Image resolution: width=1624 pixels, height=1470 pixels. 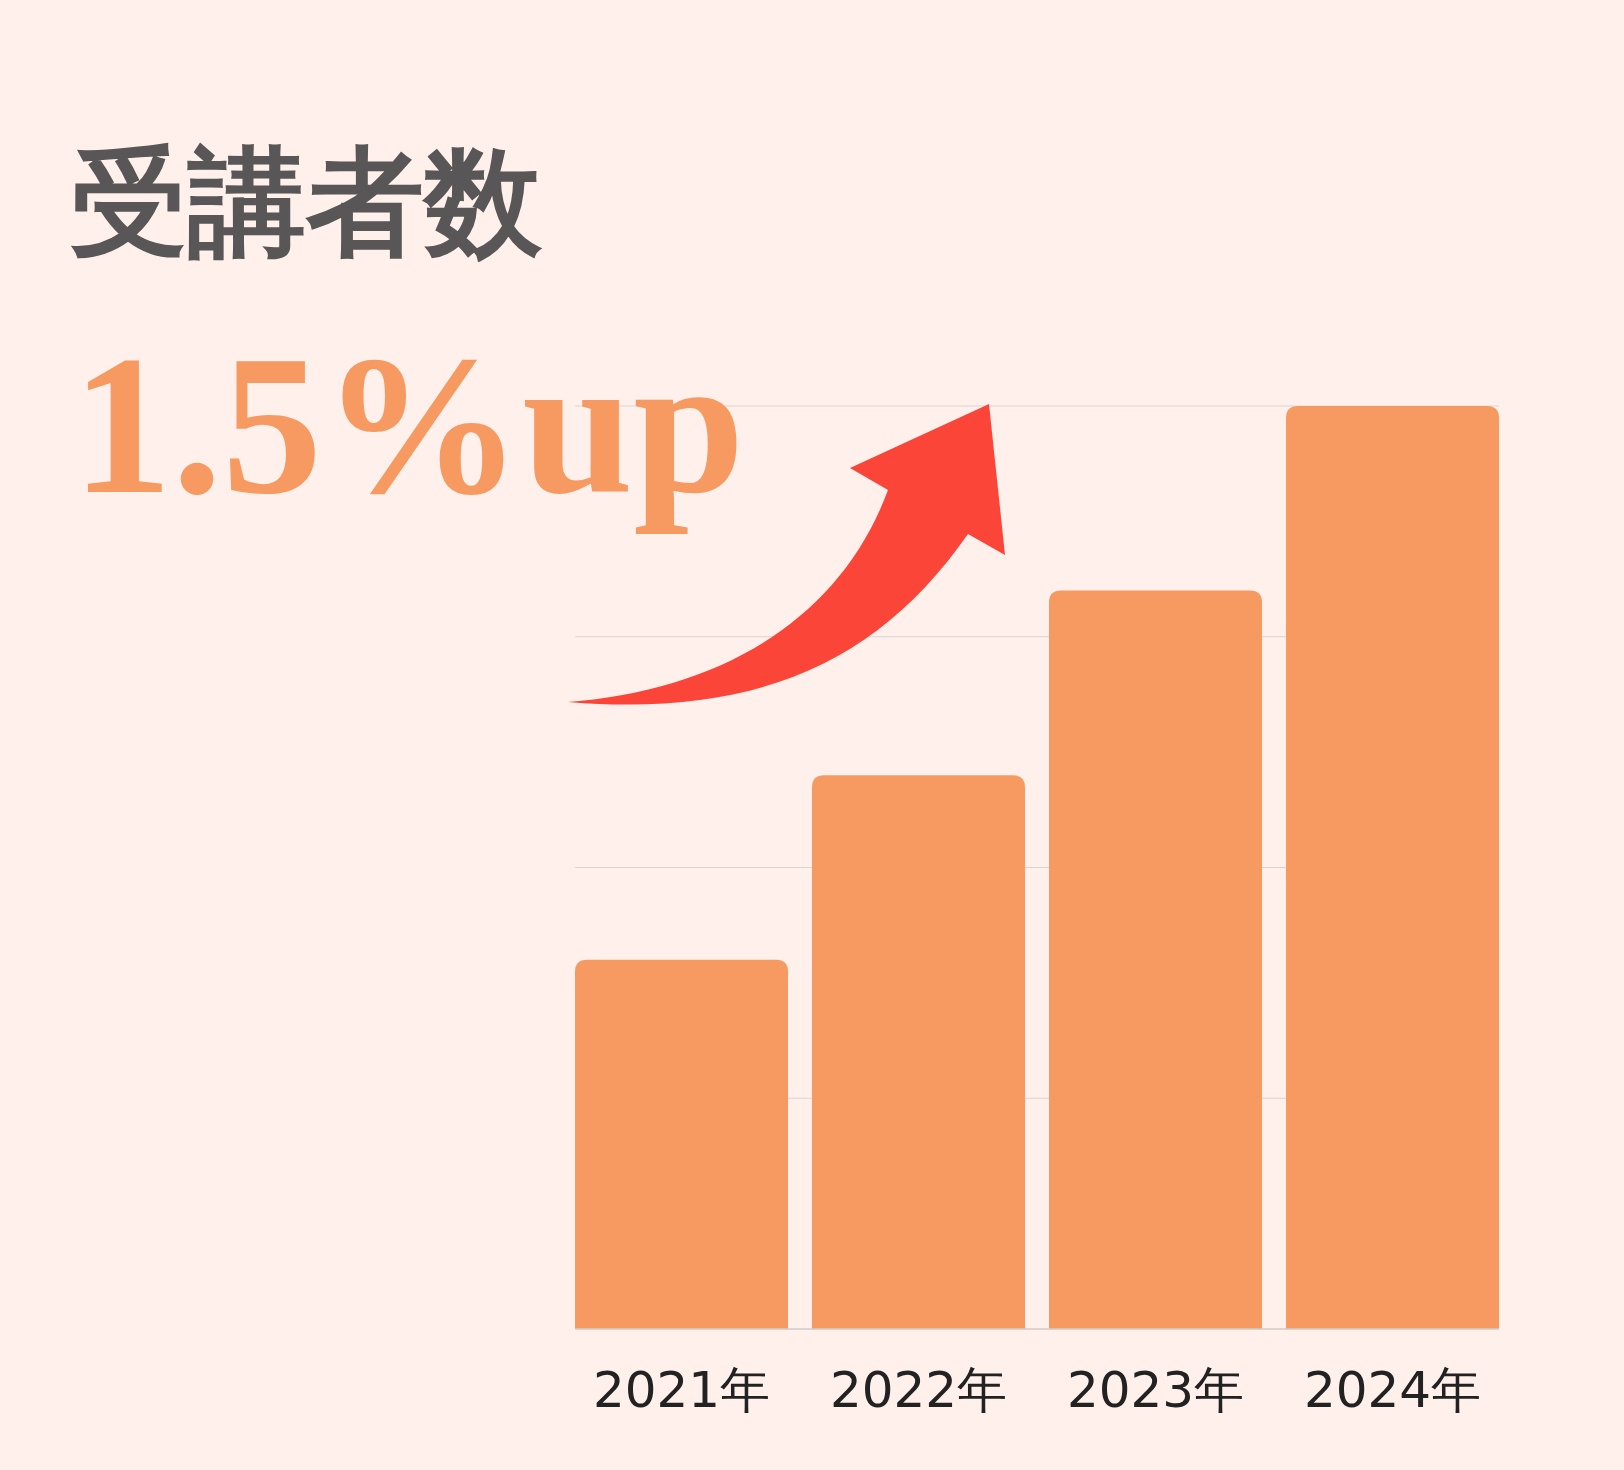 I want to click on x-tick-label: 2023年, so click(x=1155, y=1390).